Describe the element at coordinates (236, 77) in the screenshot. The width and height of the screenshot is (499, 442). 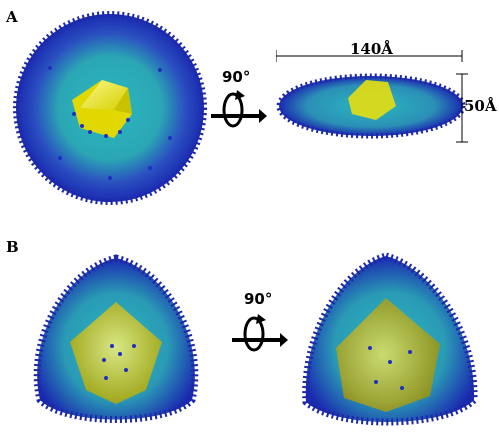
I see `rotation-label-a: 90°` at that location.